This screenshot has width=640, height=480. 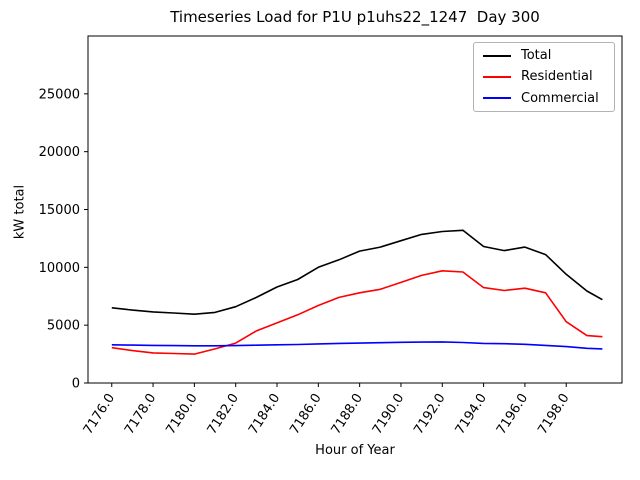 What do you see at coordinates (59, 152) in the screenshot?
I see `y-tick-label: 20000` at bounding box center [59, 152].